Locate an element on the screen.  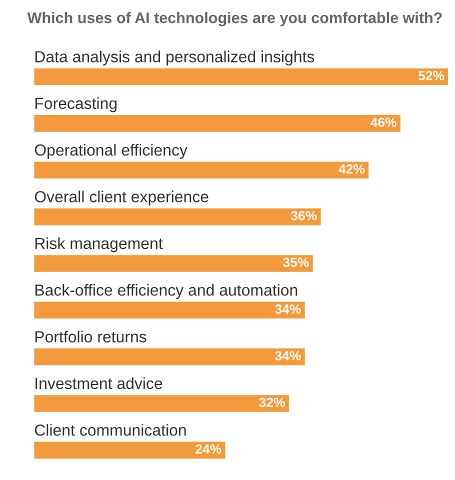
y-tick-label: Client communication is located at coordinates (110, 430).